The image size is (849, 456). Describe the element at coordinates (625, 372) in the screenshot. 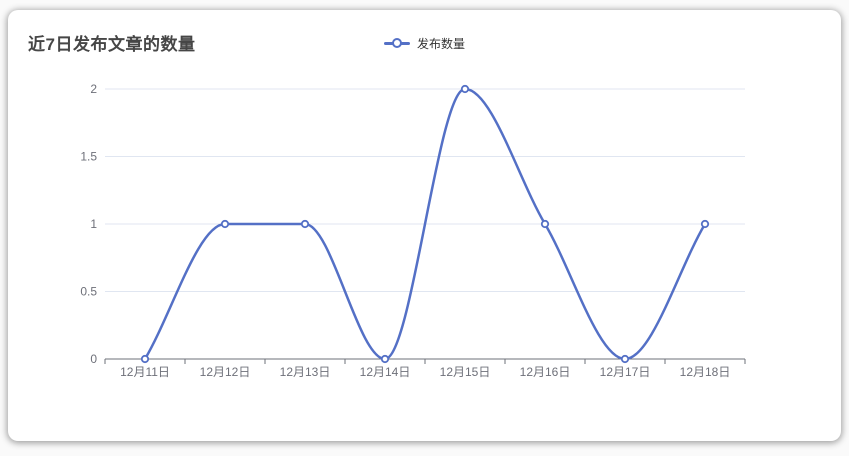

I see `x-axis-label: 12月17日` at that location.